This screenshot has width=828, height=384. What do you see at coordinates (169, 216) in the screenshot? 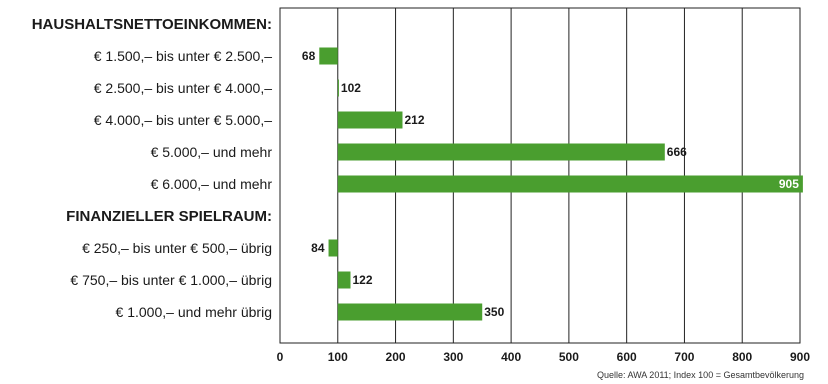
I see `section-title-2: FINANZIELLER SPIELRAUM:` at bounding box center [169, 216].